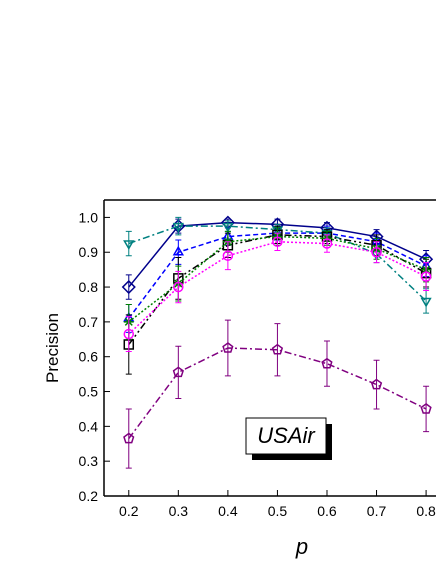  Describe the element at coordinates (129, 511) in the screenshot. I see `x-tick-label: 0.2` at that location.